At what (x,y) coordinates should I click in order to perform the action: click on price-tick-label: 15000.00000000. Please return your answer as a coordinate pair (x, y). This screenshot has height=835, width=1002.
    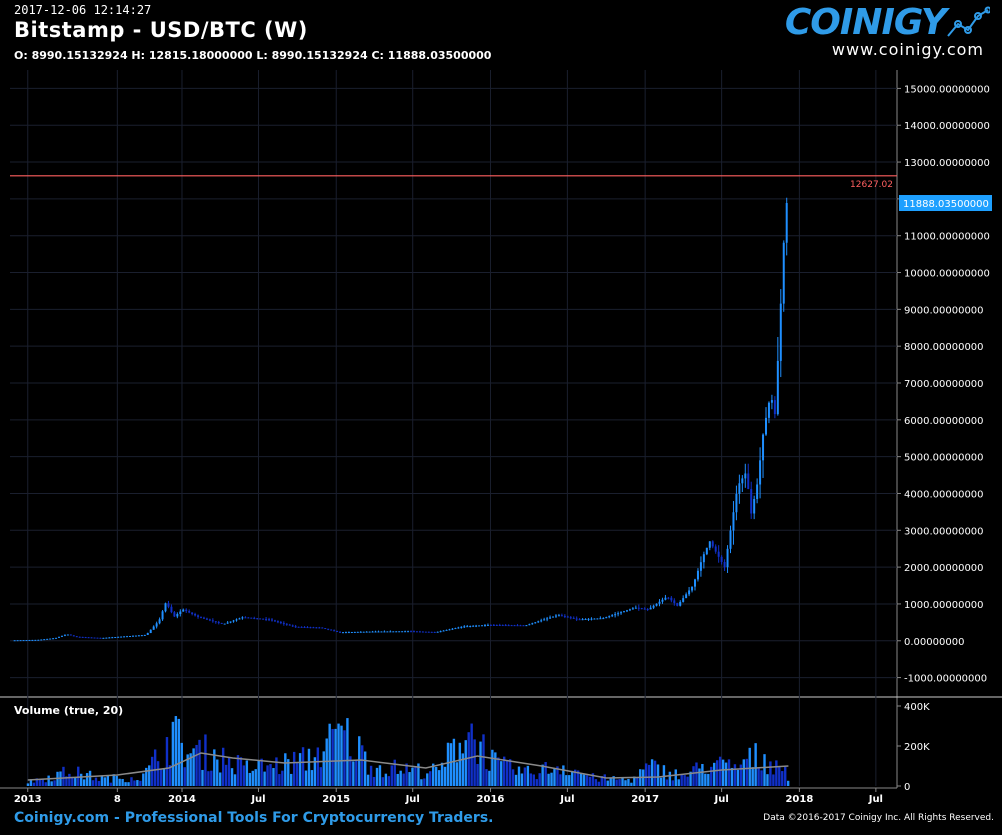
    Looking at the image, I should click on (947, 89).